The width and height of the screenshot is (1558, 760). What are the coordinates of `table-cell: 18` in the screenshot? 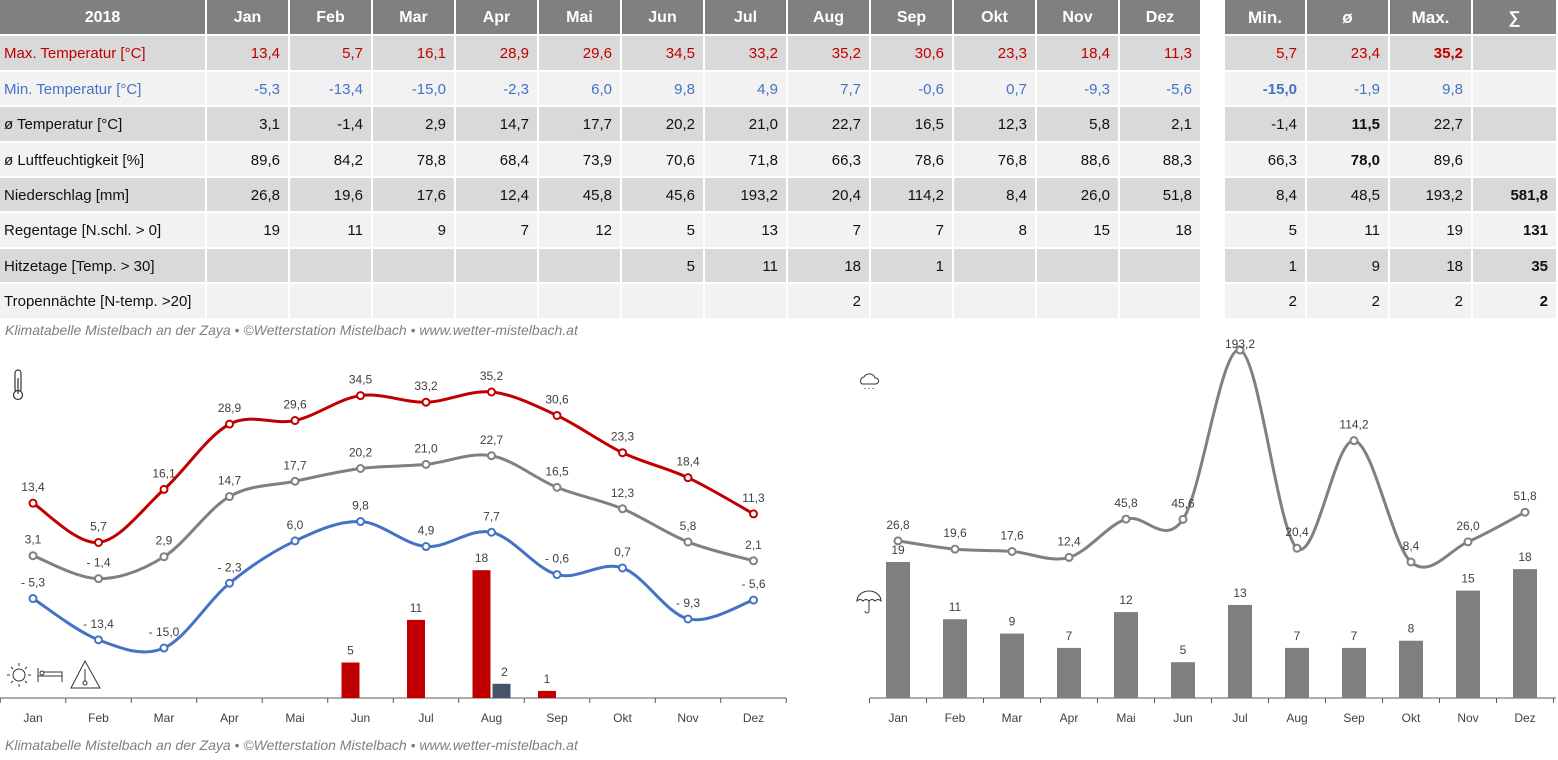 It's located at (1161, 230).